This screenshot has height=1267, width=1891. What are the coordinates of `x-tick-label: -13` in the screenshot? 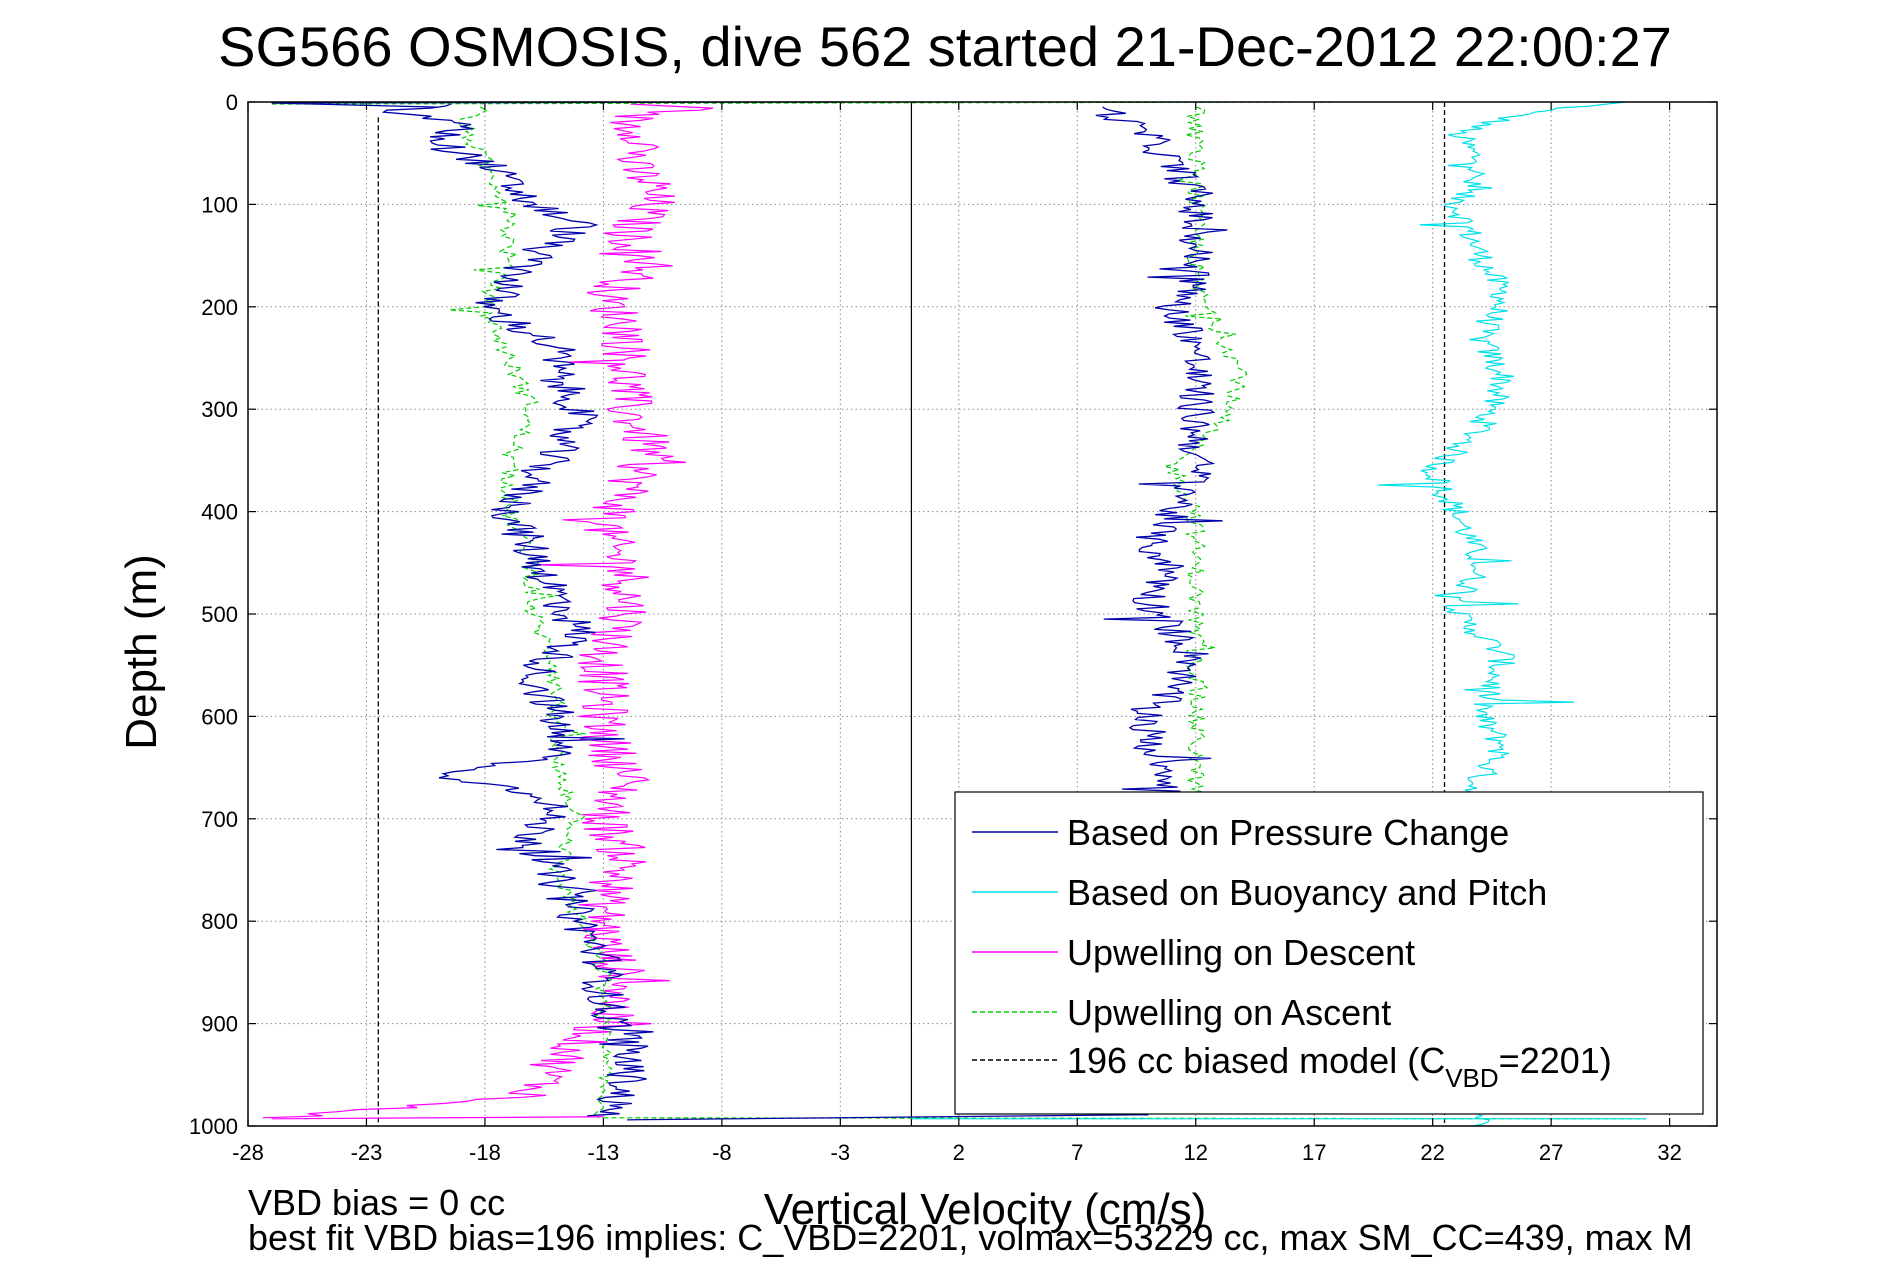 It's located at (604, 1152).